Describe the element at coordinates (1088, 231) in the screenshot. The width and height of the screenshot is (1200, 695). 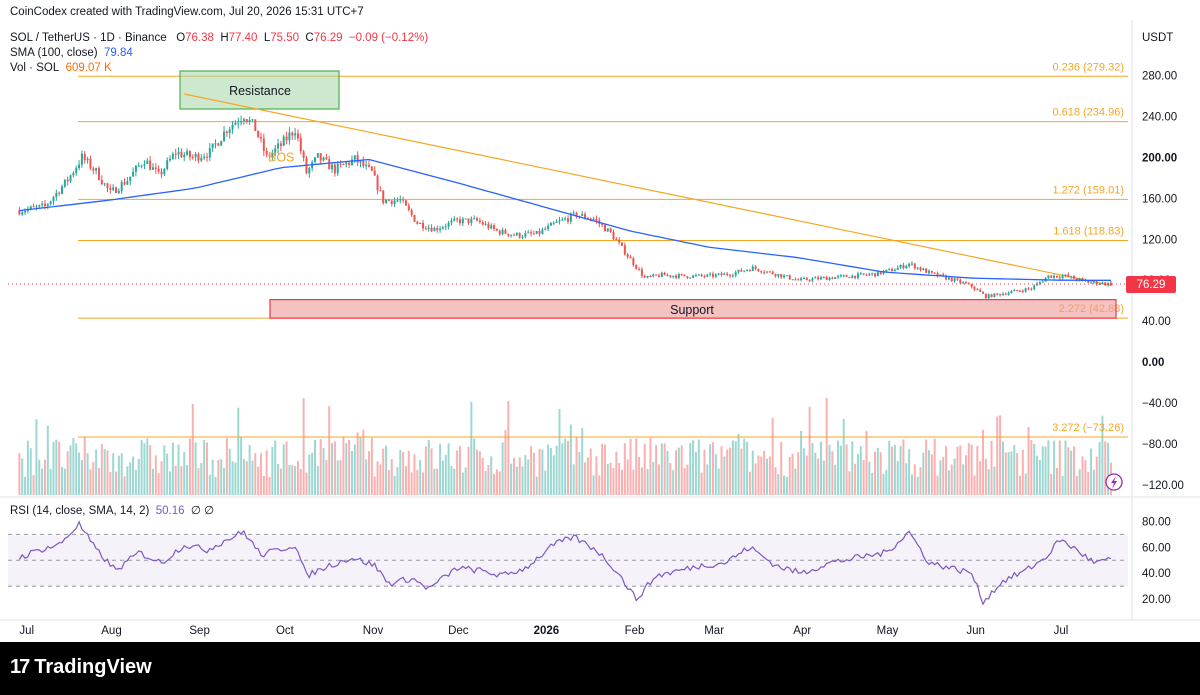
I see `fib-label: 1.618 (118.83)` at that location.